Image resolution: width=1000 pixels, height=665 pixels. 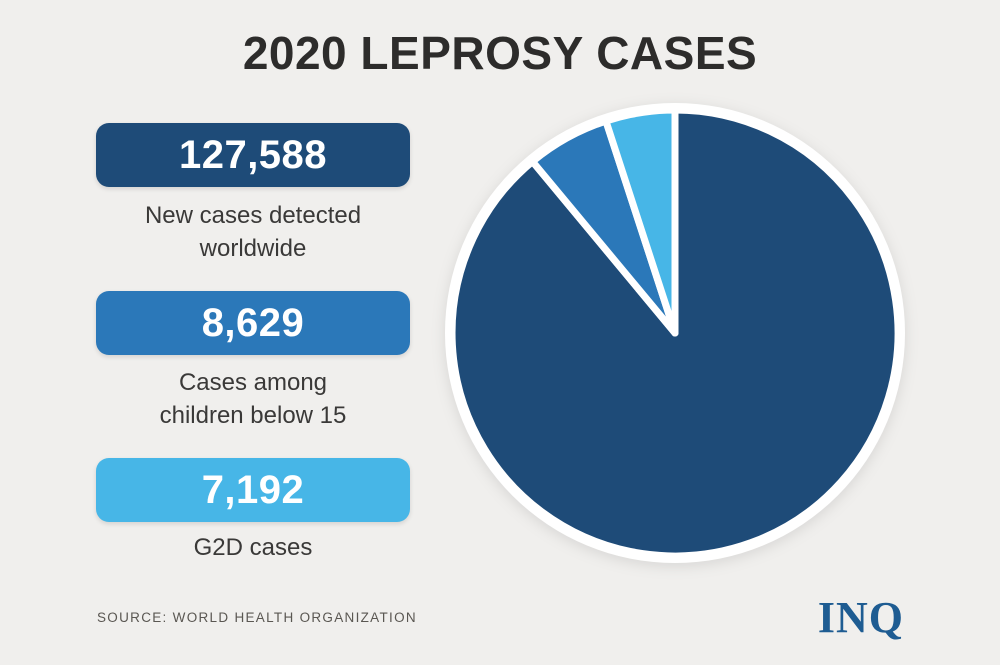 I want to click on stat-badge-new-cases: 127,588, so click(x=253, y=155).